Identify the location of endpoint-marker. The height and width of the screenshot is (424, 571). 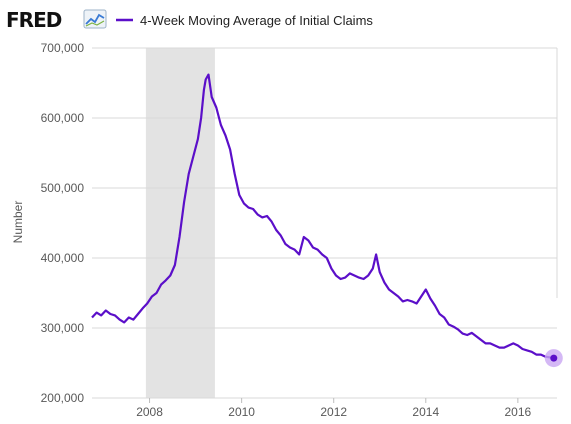
(554, 358).